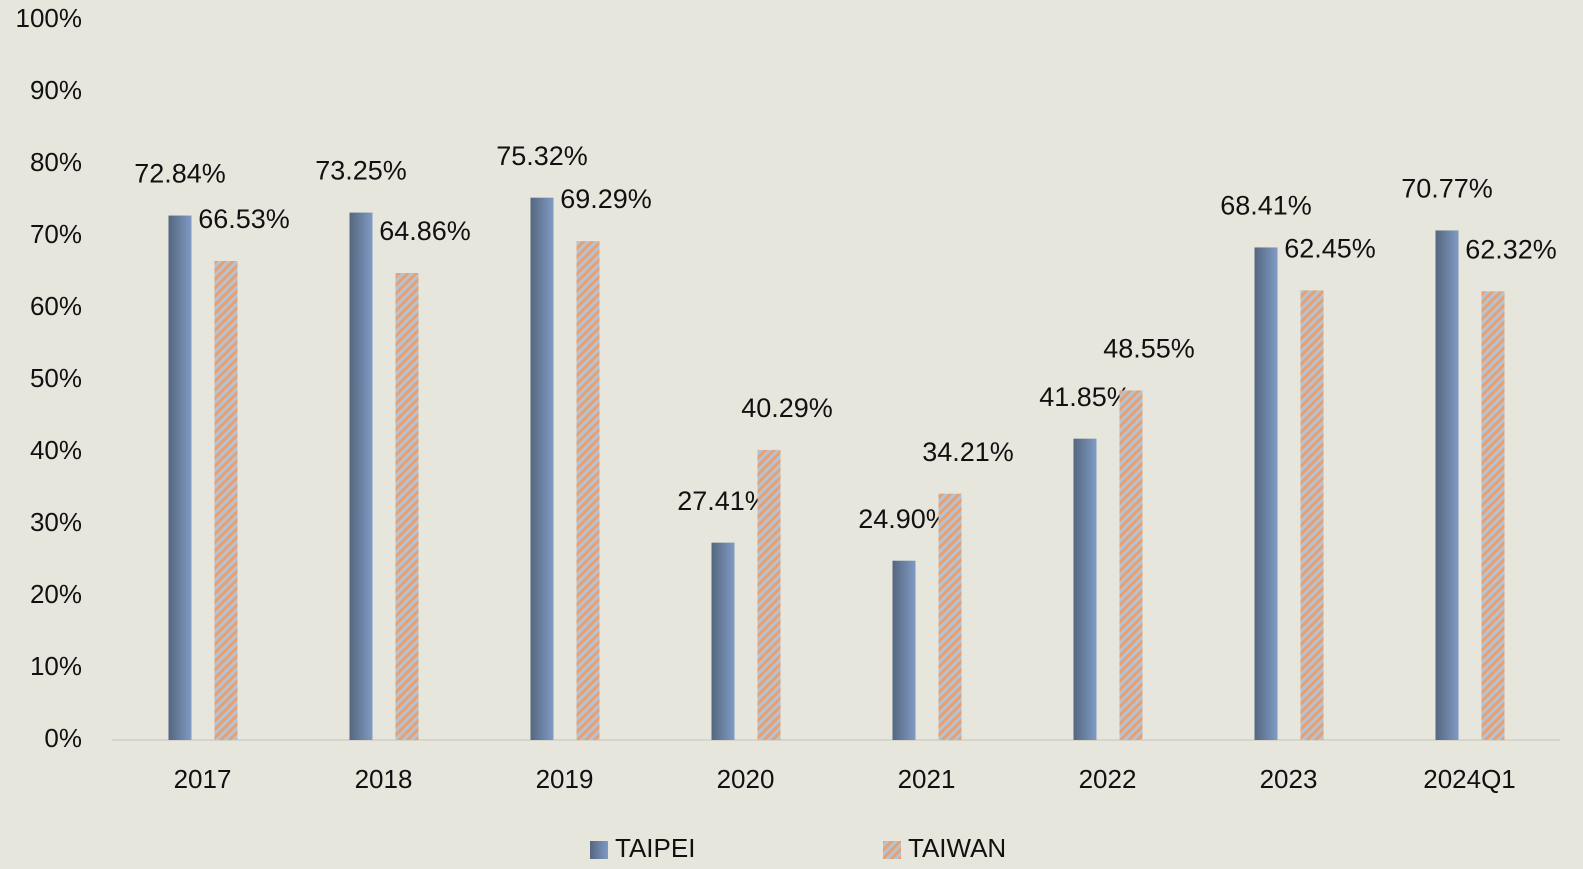 Image resolution: width=1583 pixels, height=869 pixels. Describe the element at coordinates (746, 779) in the screenshot. I see `x-tick-label: 2020` at that location.